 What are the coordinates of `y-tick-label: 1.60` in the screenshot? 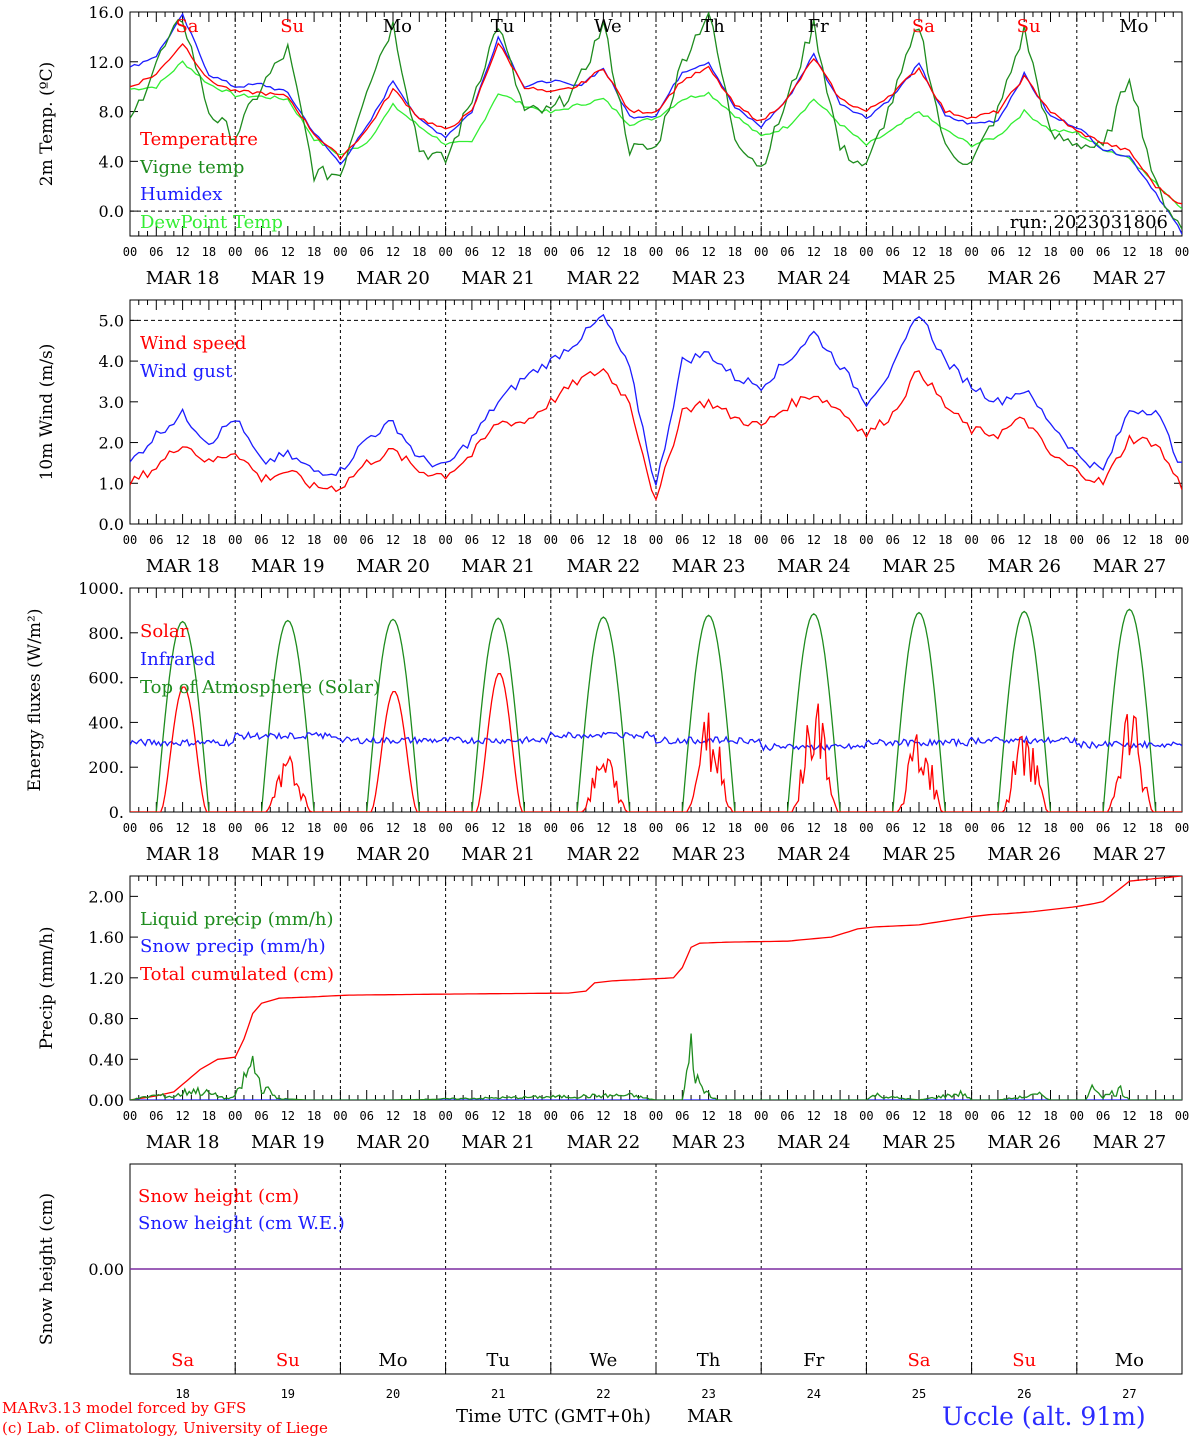 It's located at (106, 937).